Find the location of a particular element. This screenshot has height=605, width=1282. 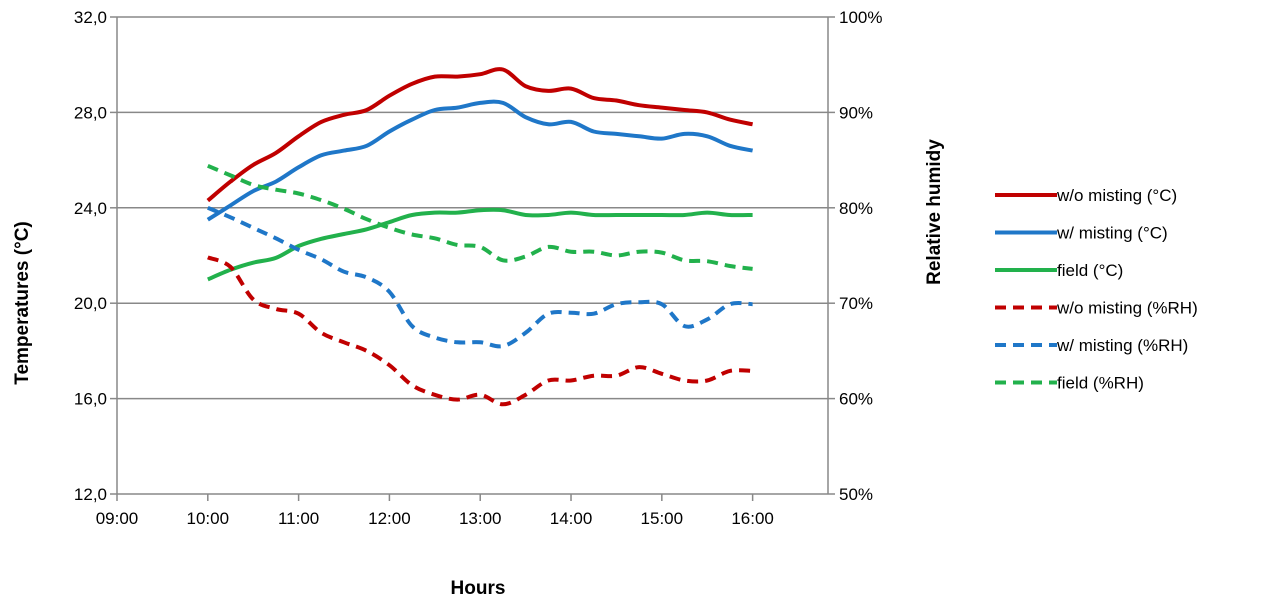

x-tick-label: 13:00 is located at coordinates (480, 518).